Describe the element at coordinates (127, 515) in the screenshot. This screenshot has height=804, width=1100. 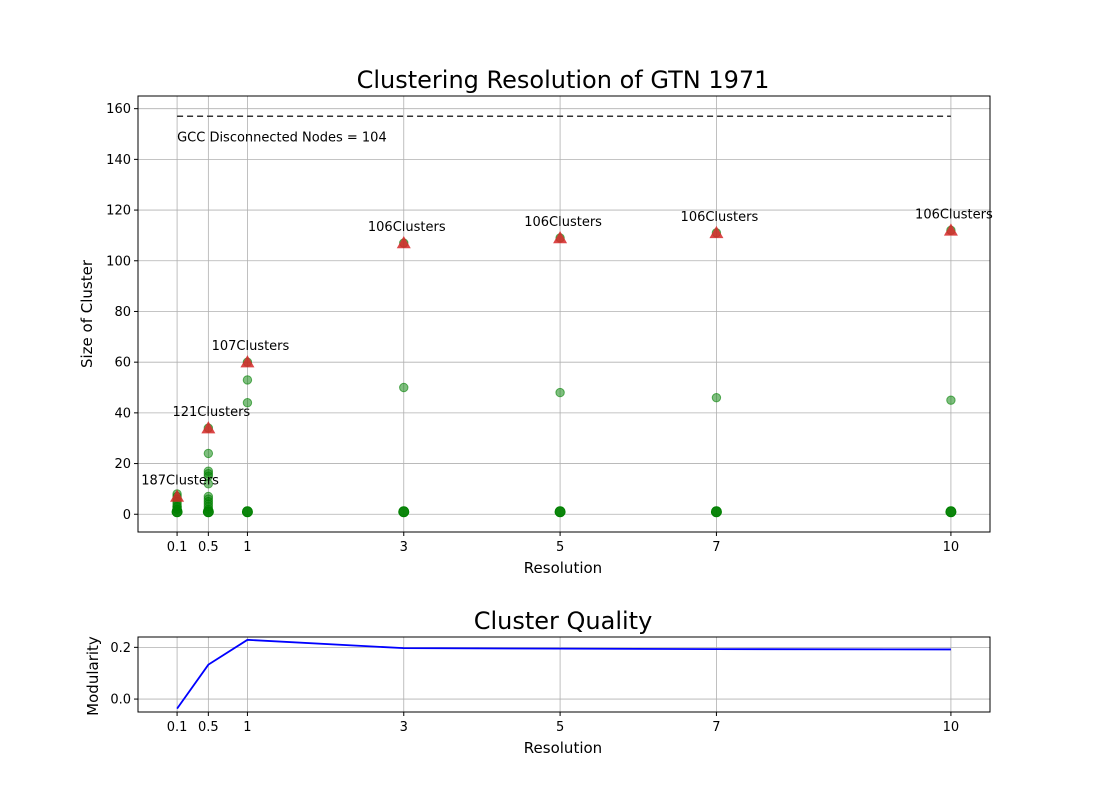
I see `y-tick-label: 0` at that location.